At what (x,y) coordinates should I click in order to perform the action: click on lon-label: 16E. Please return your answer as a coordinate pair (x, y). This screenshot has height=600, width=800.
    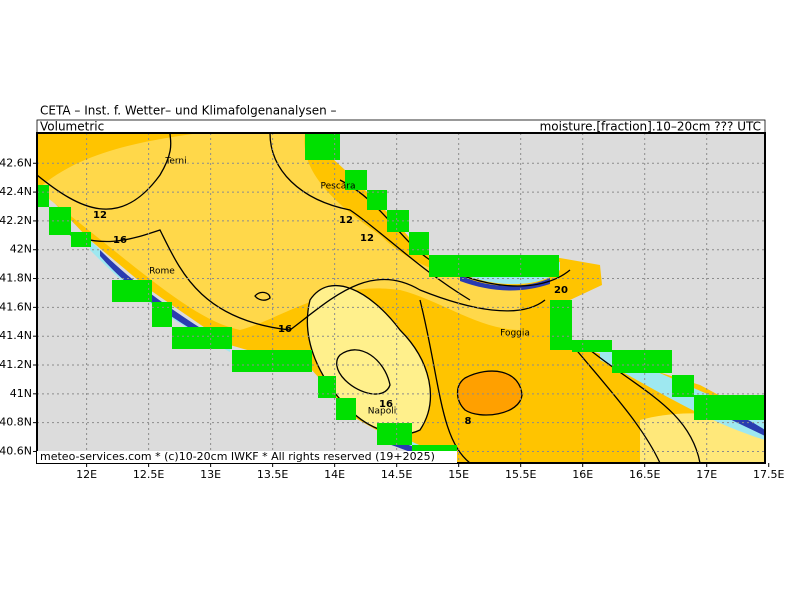
    Looking at the image, I should click on (582, 474).